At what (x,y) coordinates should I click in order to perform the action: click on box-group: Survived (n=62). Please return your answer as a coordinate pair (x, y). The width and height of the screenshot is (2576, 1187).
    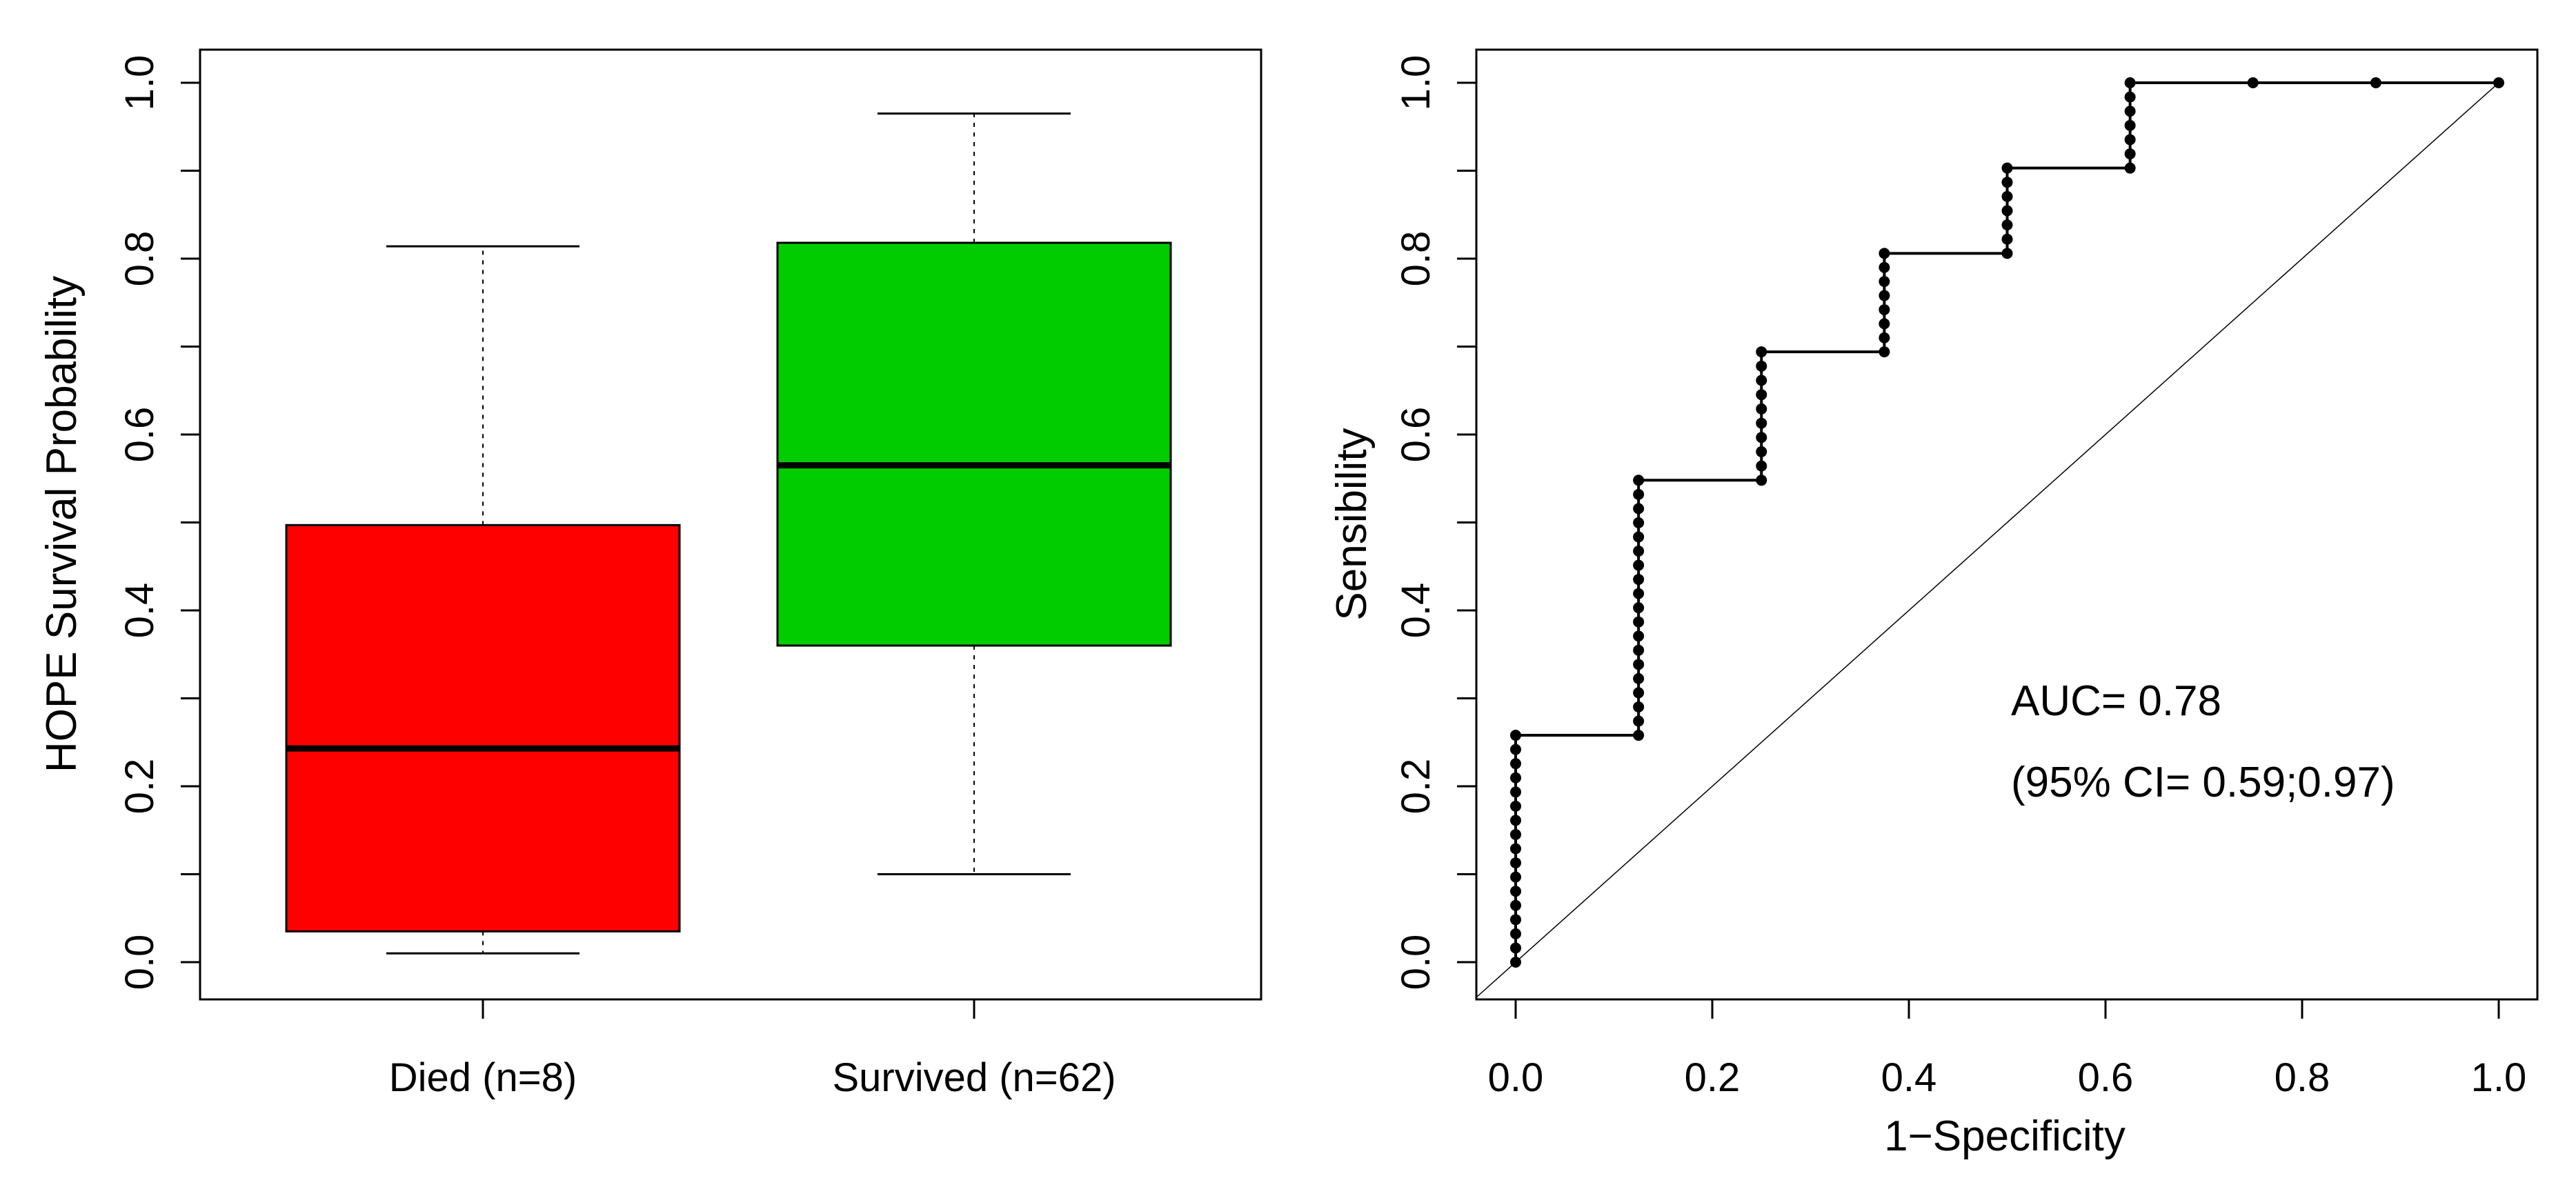
    Looking at the image, I should click on (974, 606).